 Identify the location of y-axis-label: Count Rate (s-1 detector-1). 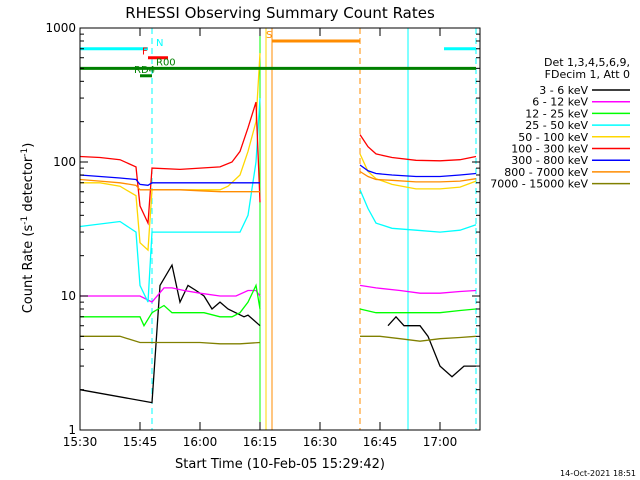
(28, 228).